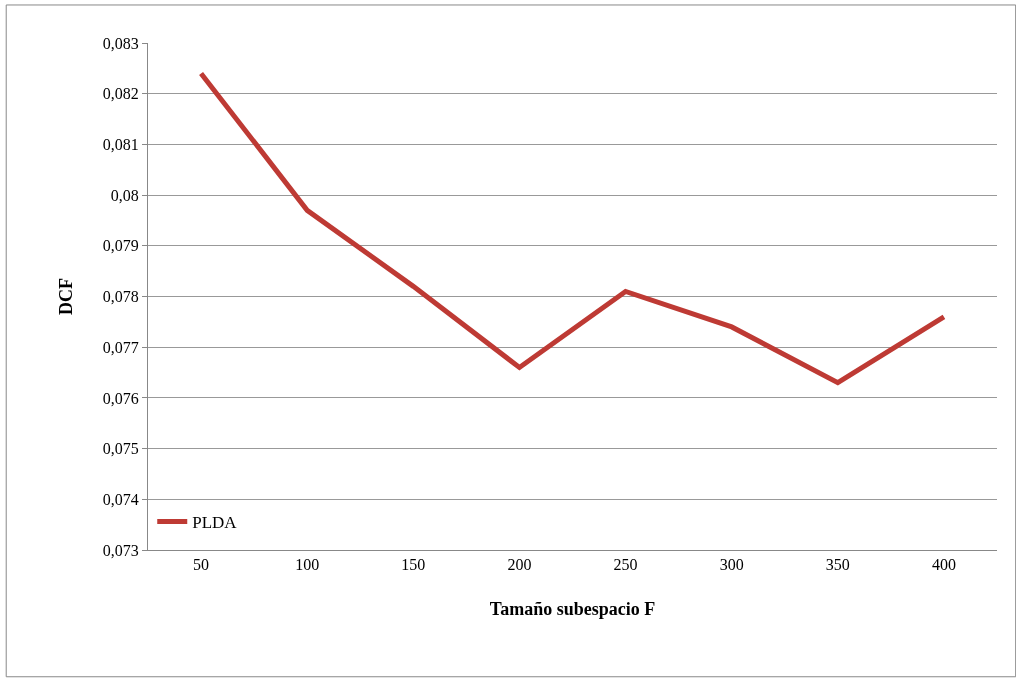  What do you see at coordinates (120, 398) in the screenshot?
I see `y-tick-label: 0,076` at bounding box center [120, 398].